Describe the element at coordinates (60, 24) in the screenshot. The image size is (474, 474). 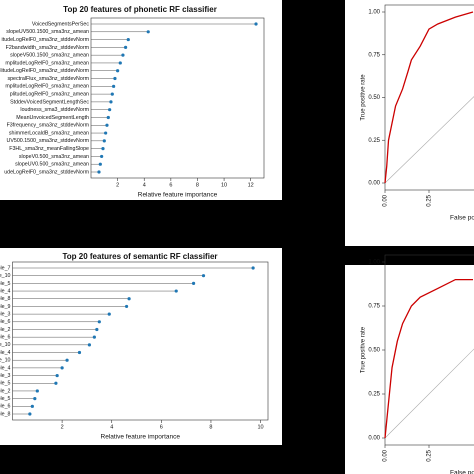
I see `y-tick-label: VoicedSegmentsPerSec` at that location.